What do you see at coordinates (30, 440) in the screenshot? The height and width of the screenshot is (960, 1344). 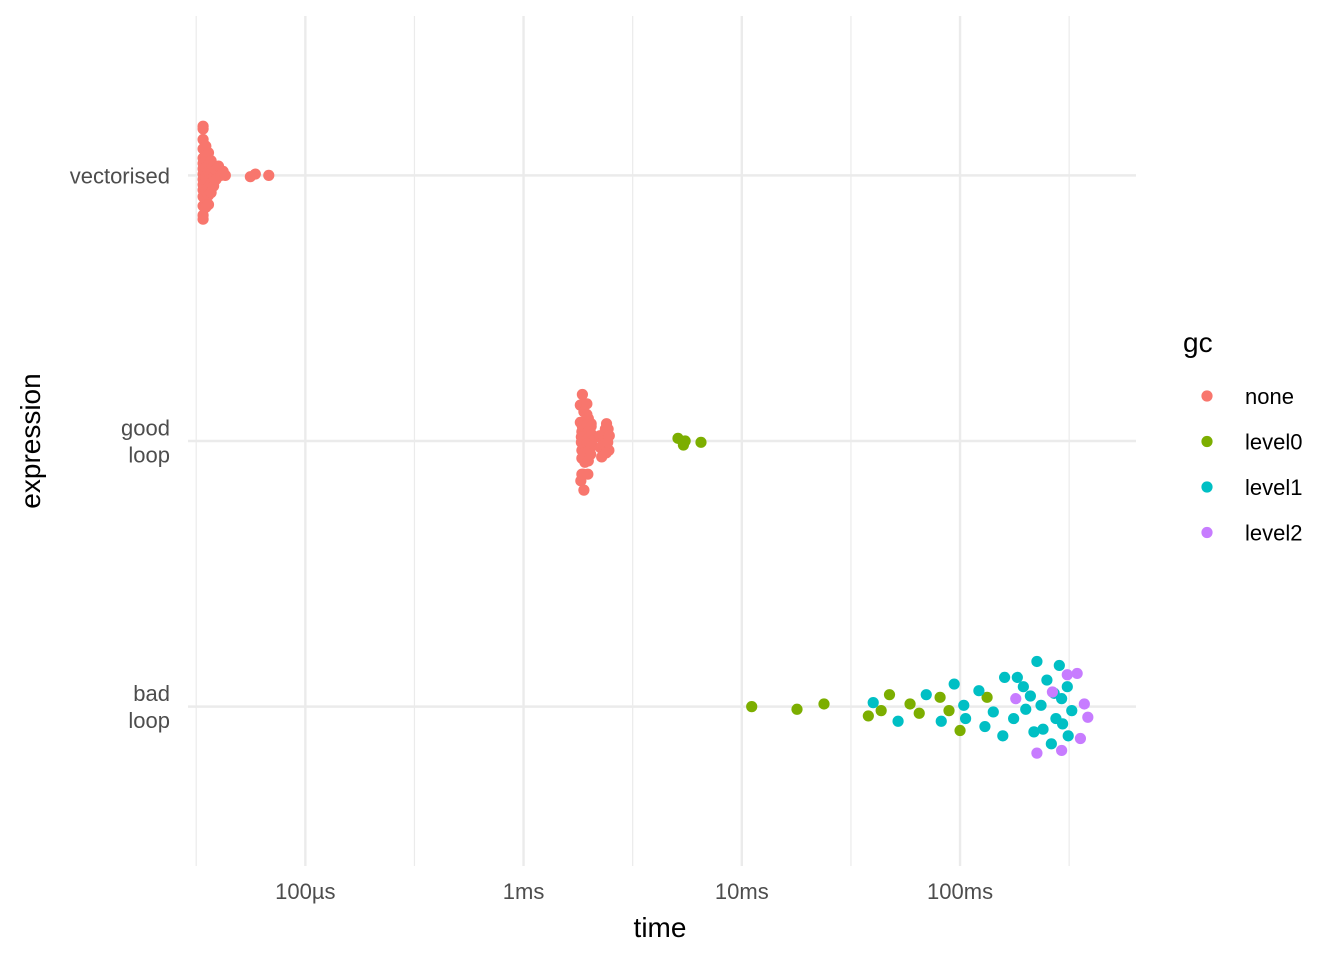 I see `y-axis-title: expression` at bounding box center [30, 440].